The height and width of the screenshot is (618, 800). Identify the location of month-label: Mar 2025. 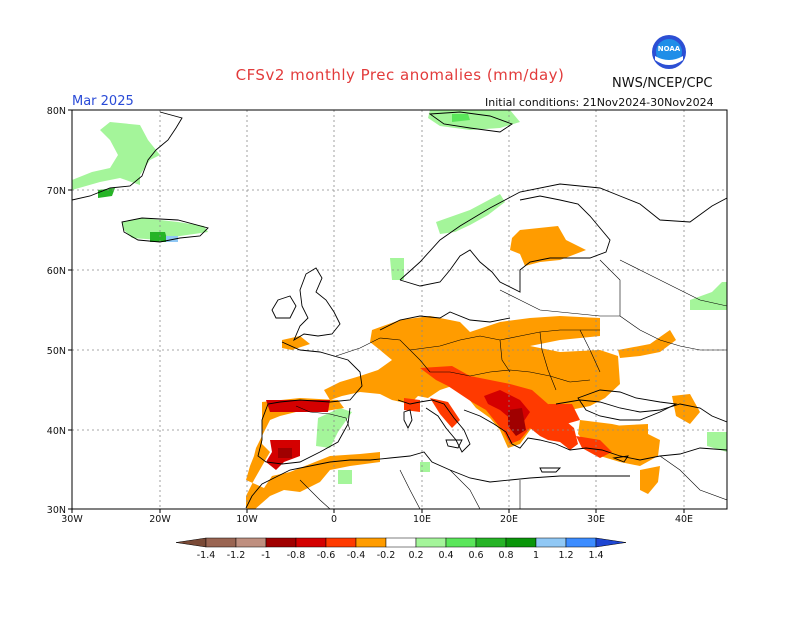
(103, 101).